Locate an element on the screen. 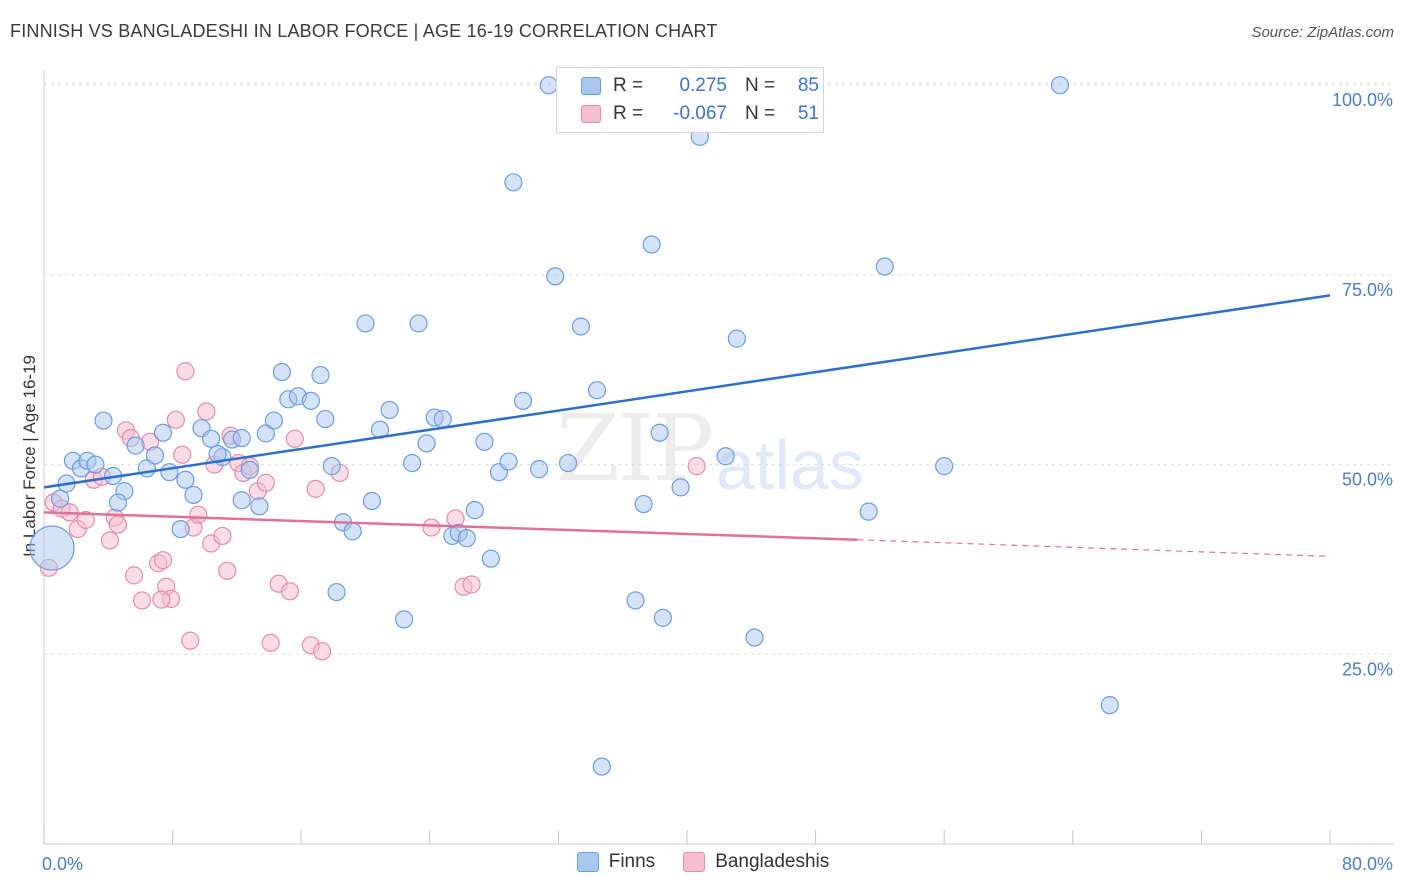 This screenshot has height=892, width=1406. source-label: Source: ZipAtlas.com is located at coordinates (1322, 32).